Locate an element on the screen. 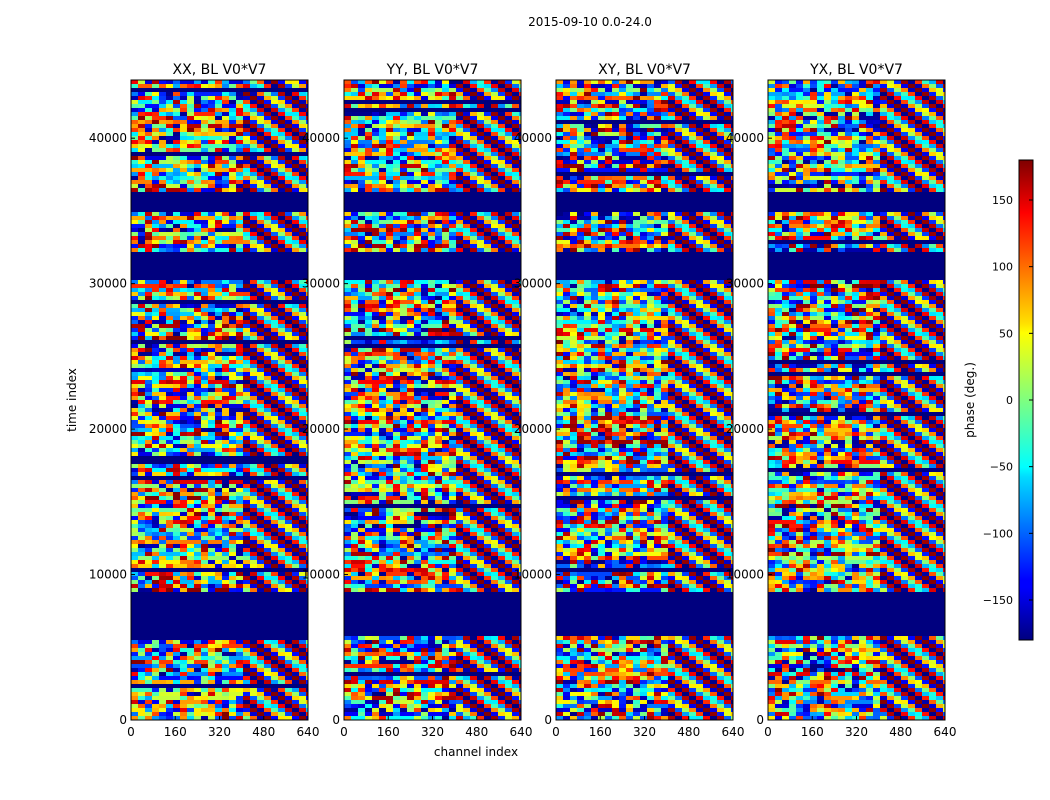 The width and height of the screenshot is (1050, 800). panel-title: XY, BL V0*V7 is located at coordinates (644, 70).